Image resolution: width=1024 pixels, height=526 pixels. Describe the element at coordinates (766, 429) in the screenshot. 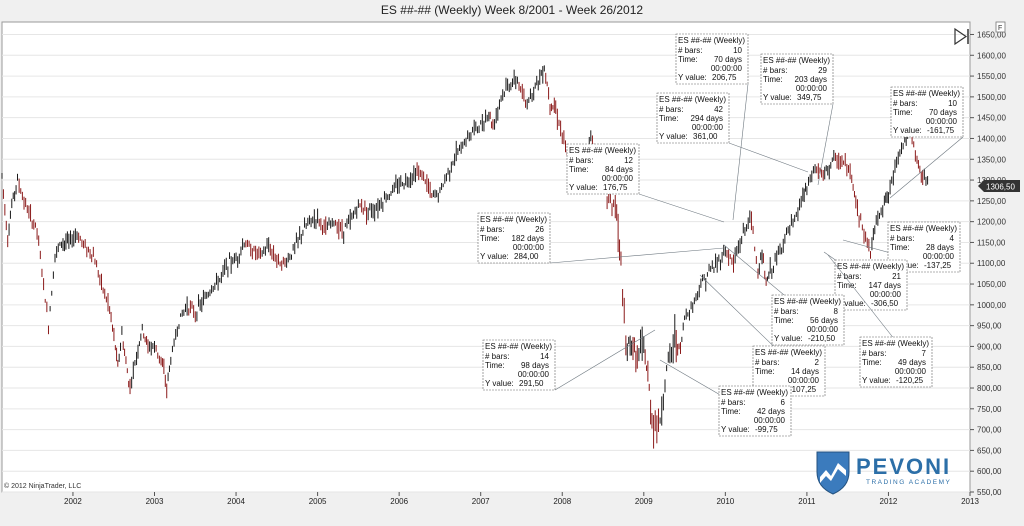

I see `annotation-value: -99,75` at that location.